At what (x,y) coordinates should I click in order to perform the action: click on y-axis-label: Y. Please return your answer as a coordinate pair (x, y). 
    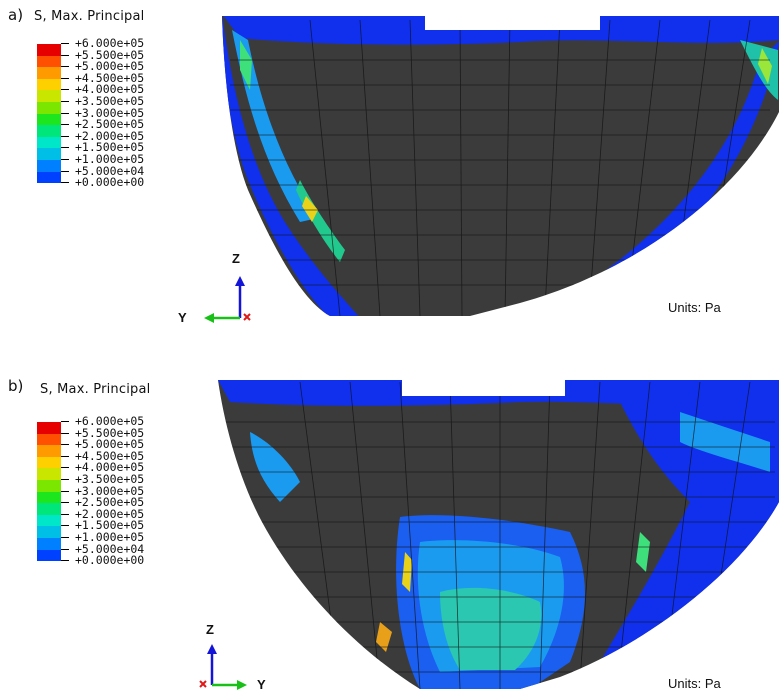
    Looking at the image, I should click on (261, 684).